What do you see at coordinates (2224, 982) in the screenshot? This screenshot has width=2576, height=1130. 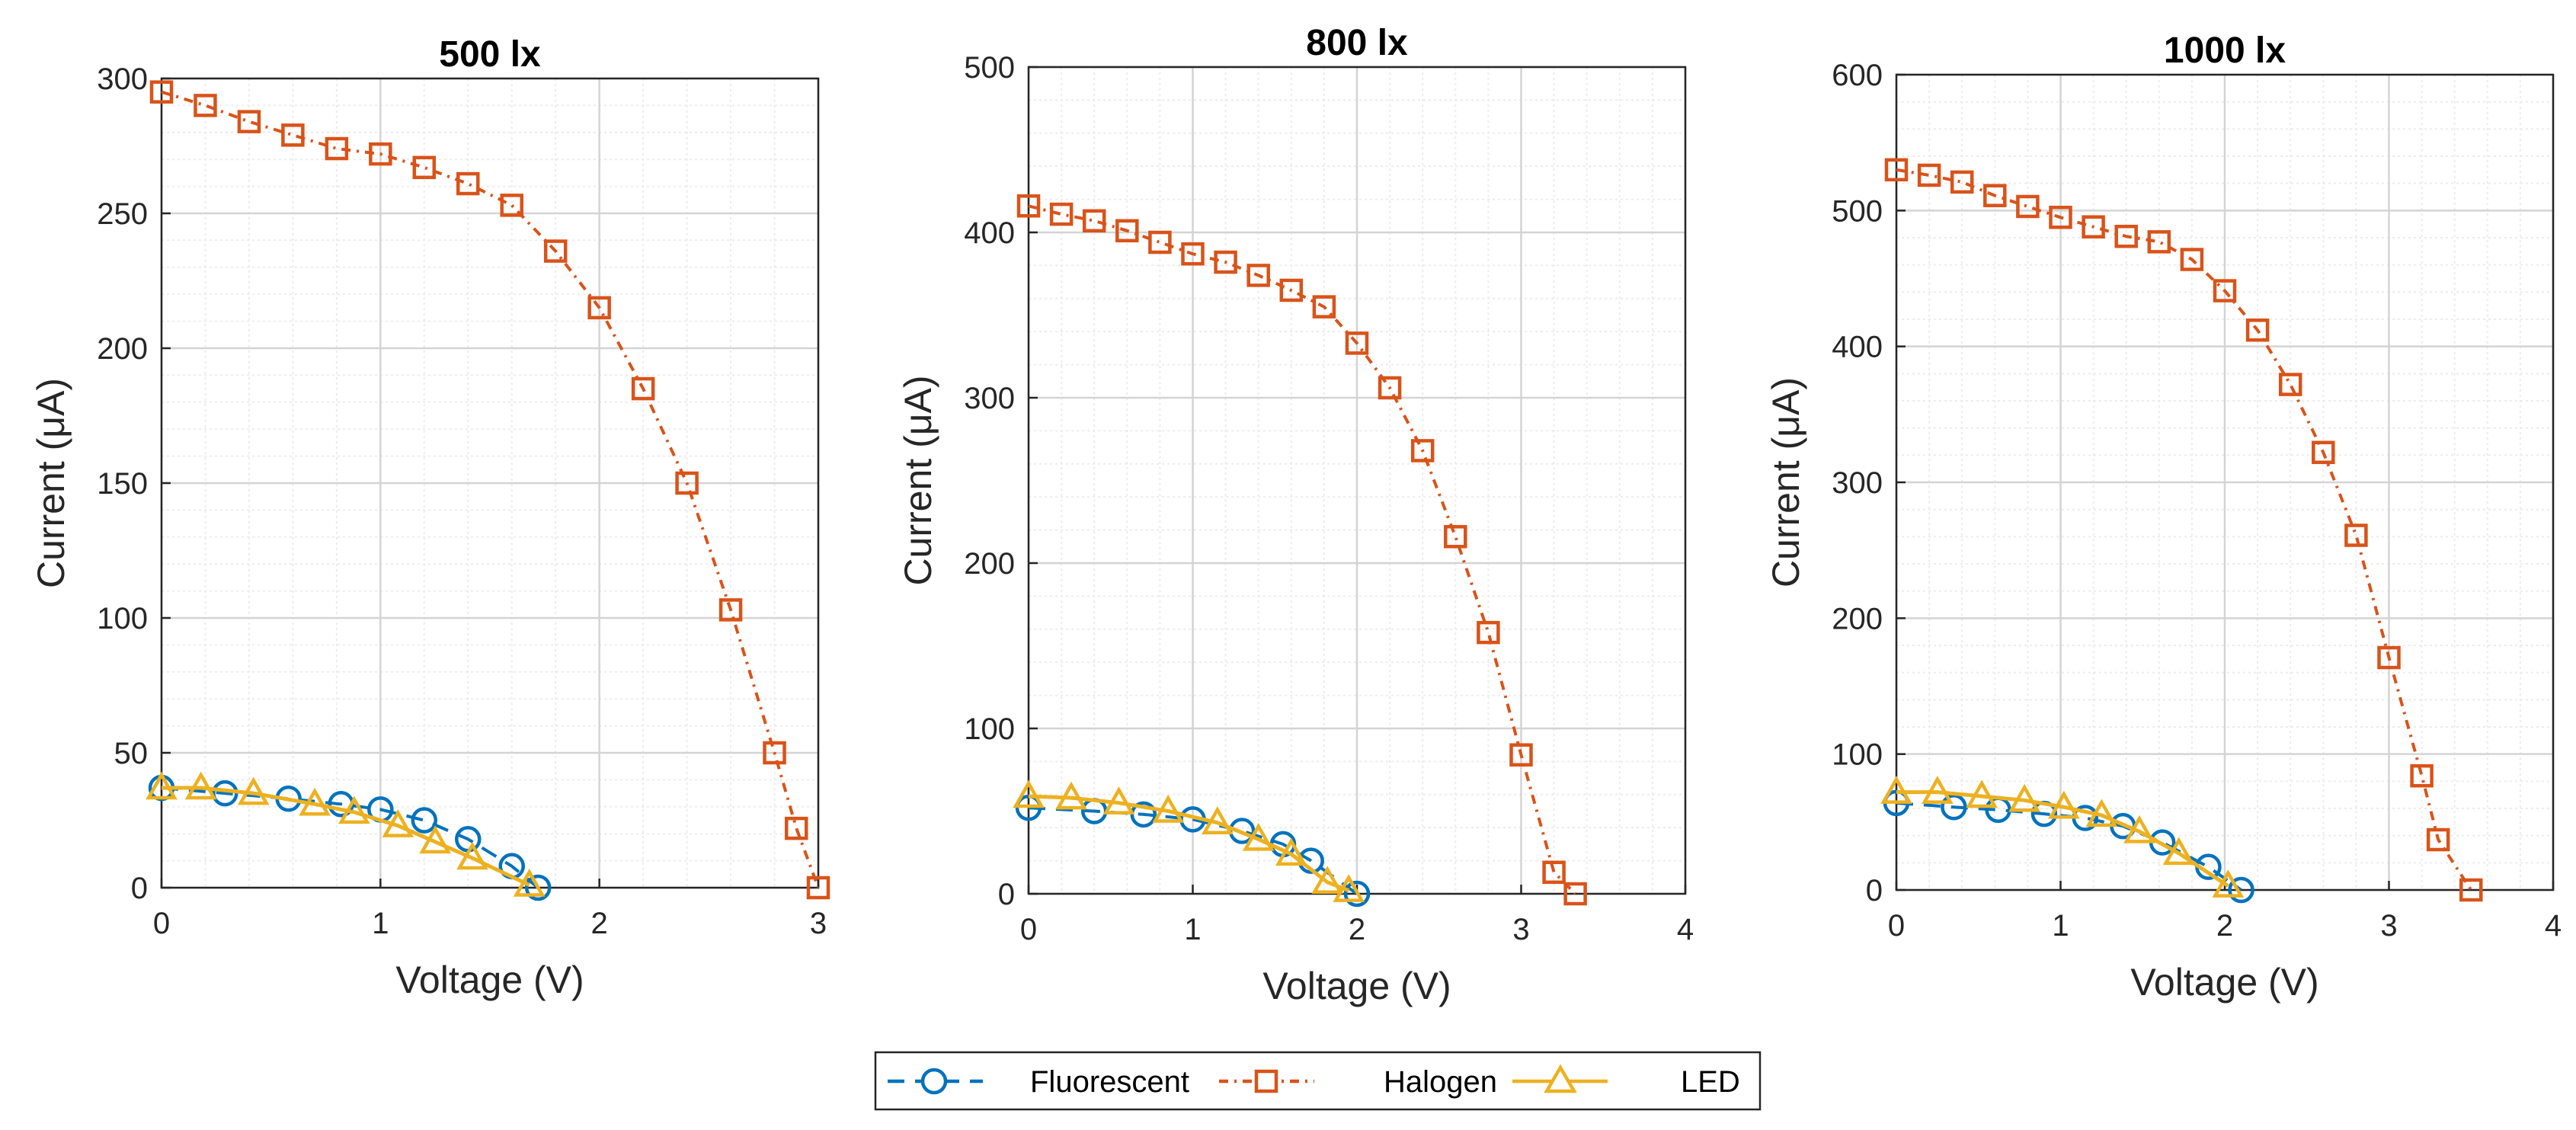 I see `x-axis-label: Voltage (V)` at bounding box center [2224, 982].